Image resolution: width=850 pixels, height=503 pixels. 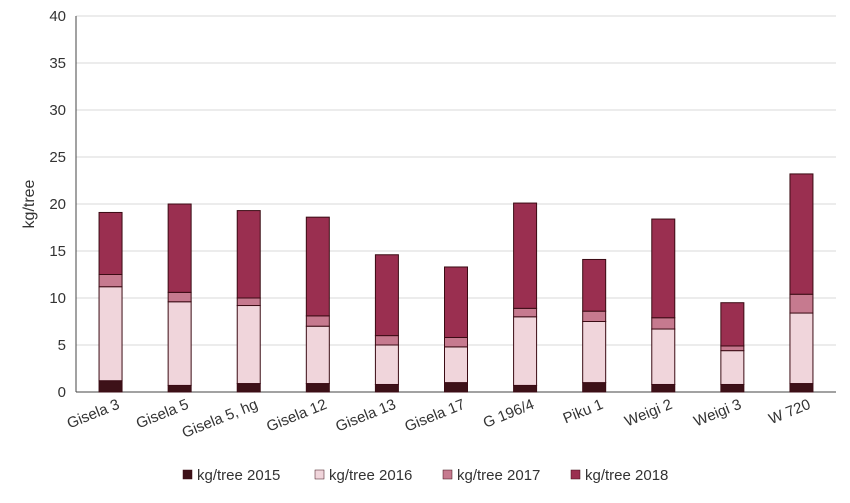 I want to click on x-category-label: Weigi 3, so click(x=717, y=413).